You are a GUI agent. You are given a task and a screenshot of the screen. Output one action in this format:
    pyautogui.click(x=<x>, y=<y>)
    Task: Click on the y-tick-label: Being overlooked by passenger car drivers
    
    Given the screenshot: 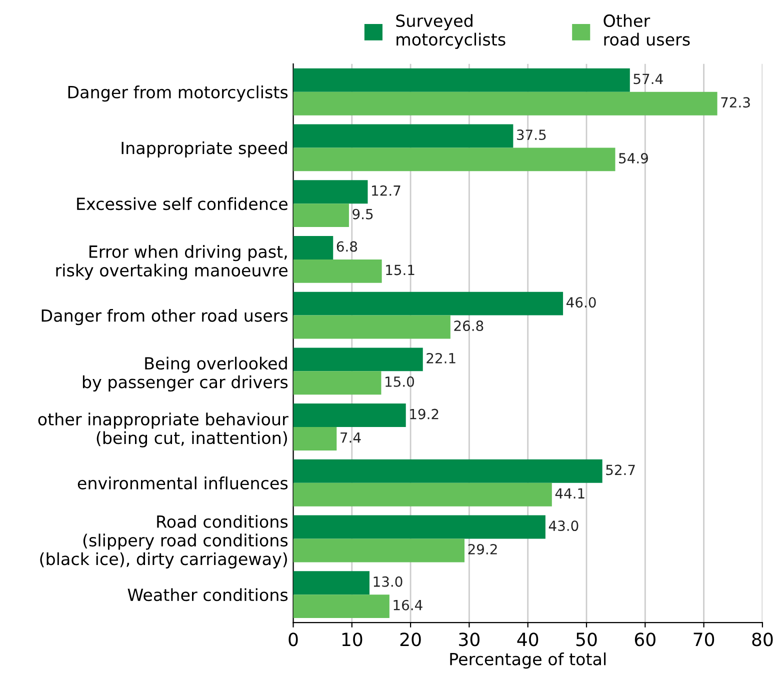 What is the action you would take?
    pyautogui.click(x=185, y=374)
    